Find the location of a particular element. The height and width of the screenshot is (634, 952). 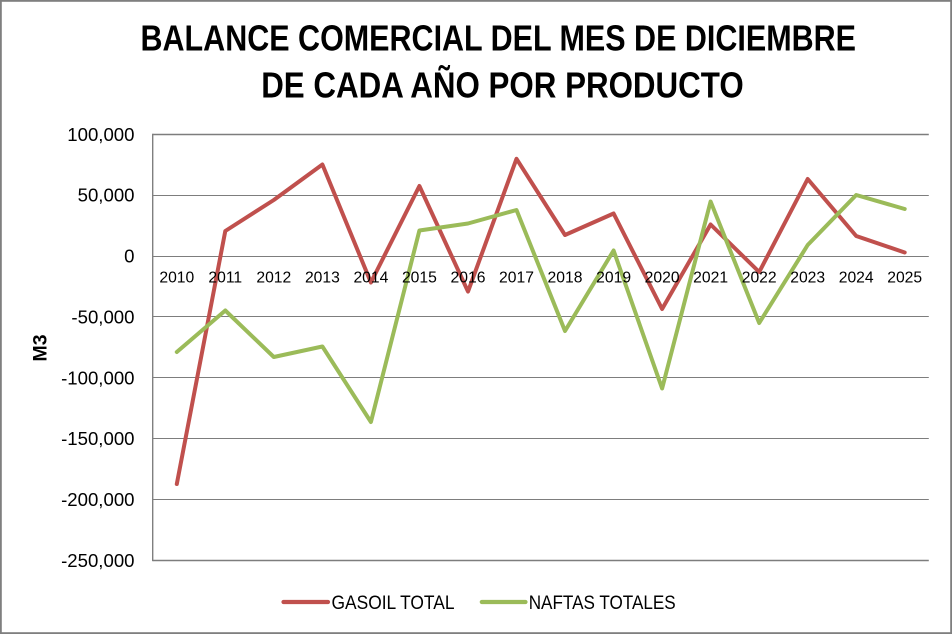

svg-text: 2024 is located at coordinates (856, 278).